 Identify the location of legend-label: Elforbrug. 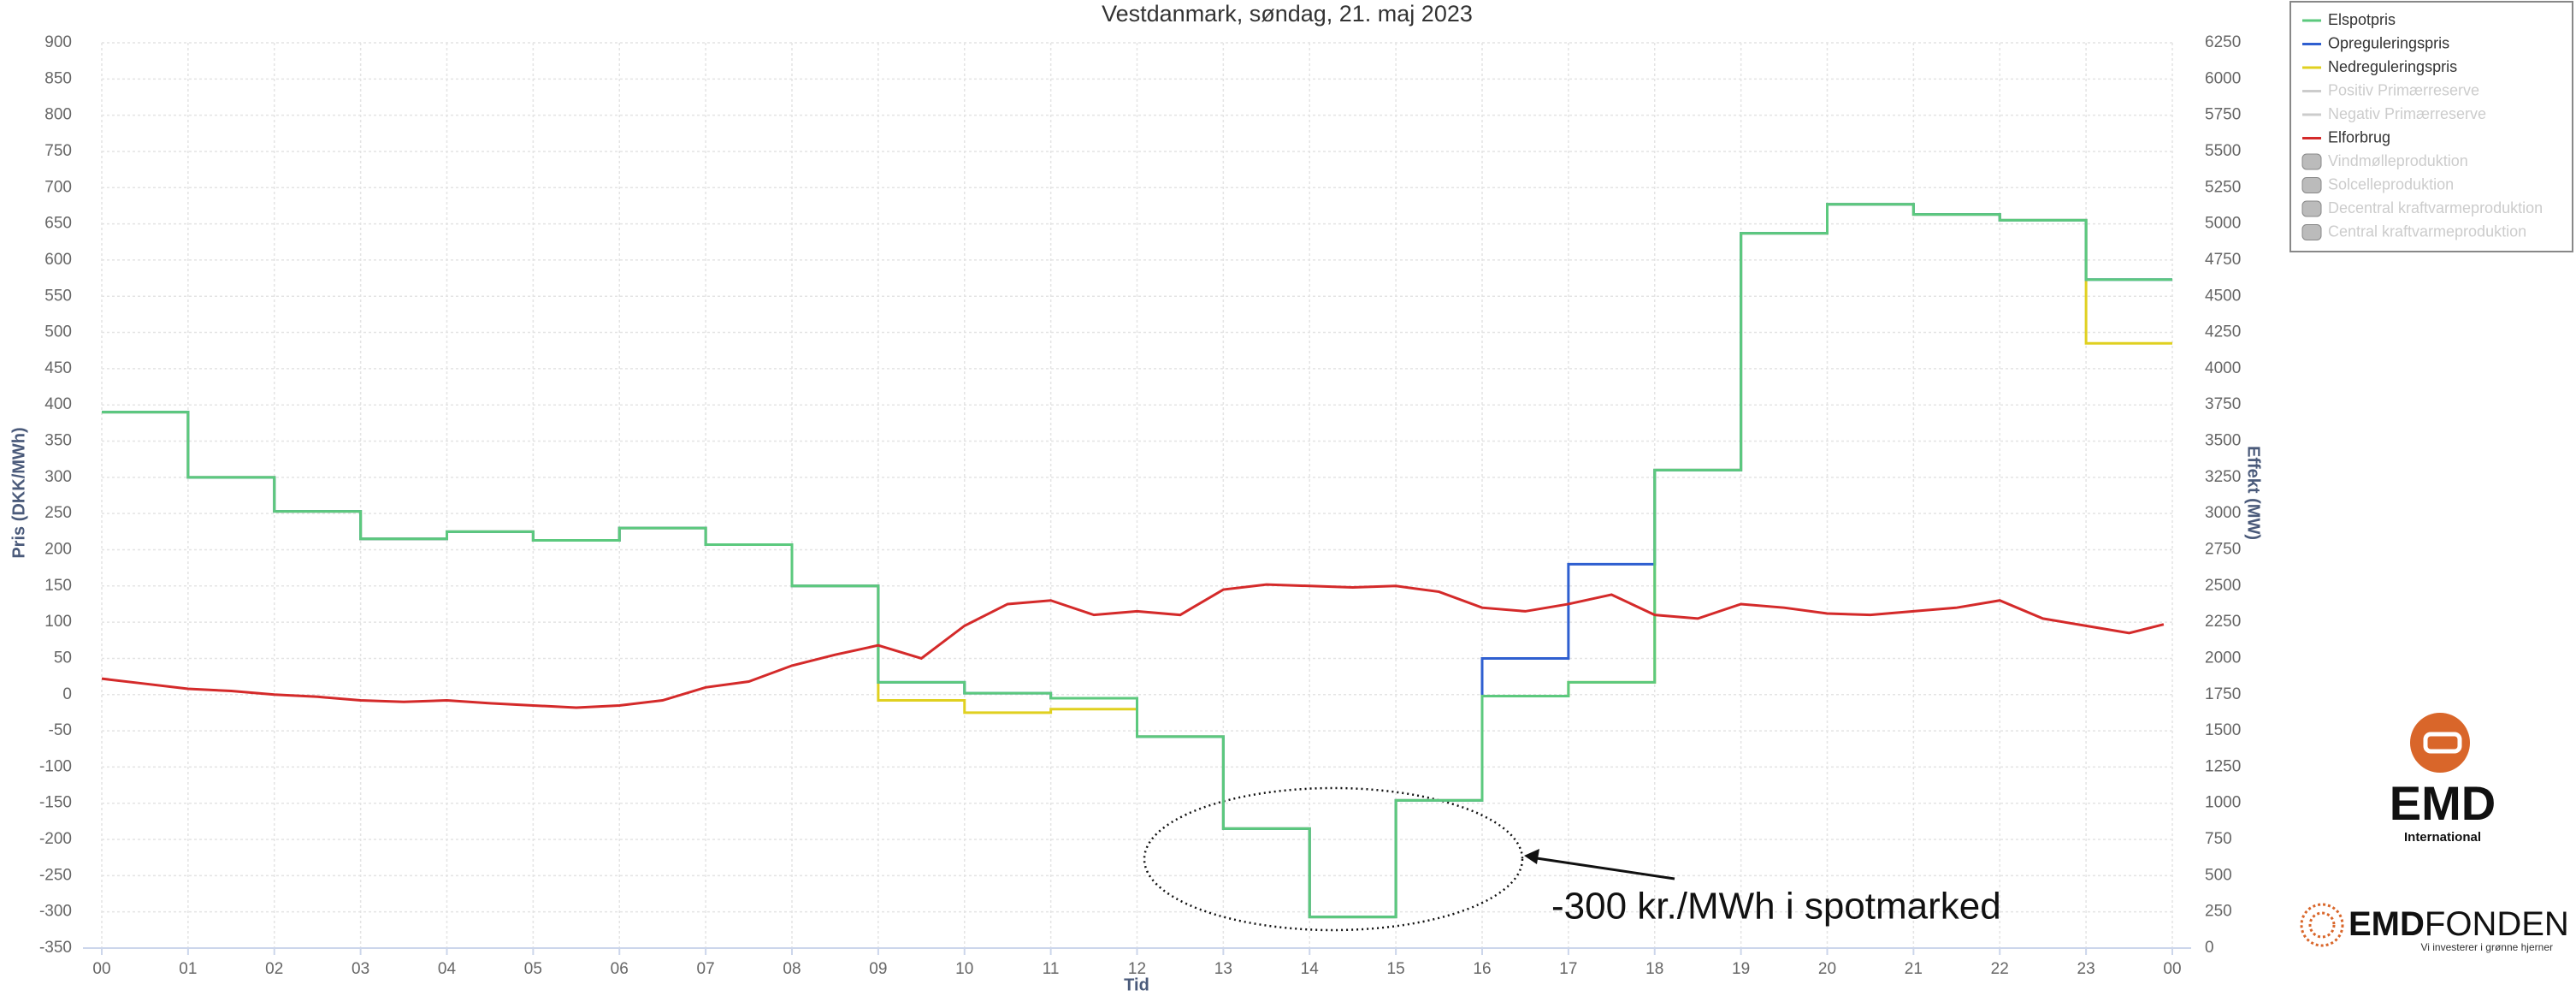
(2359, 136).